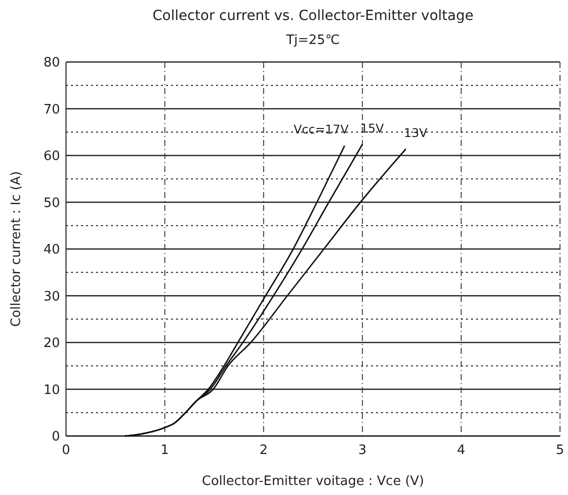 The image size is (568, 495). Describe the element at coordinates (560, 450) in the screenshot. I see `x-tick-label: 5` at that location.